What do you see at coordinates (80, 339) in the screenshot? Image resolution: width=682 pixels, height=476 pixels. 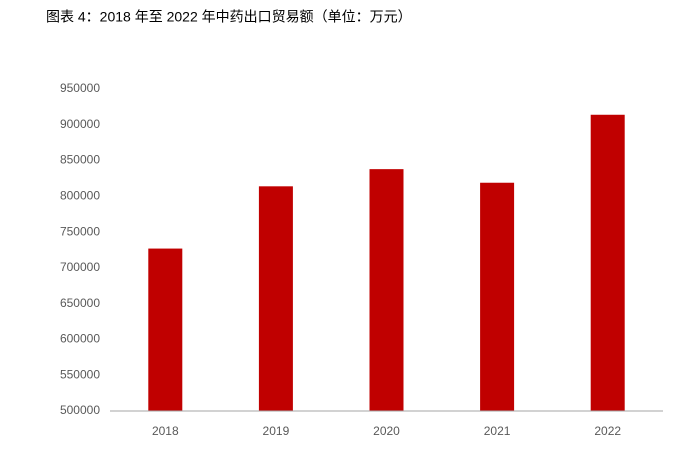 I see `y-tick-label: 600000` at bounding box center [80, 339].